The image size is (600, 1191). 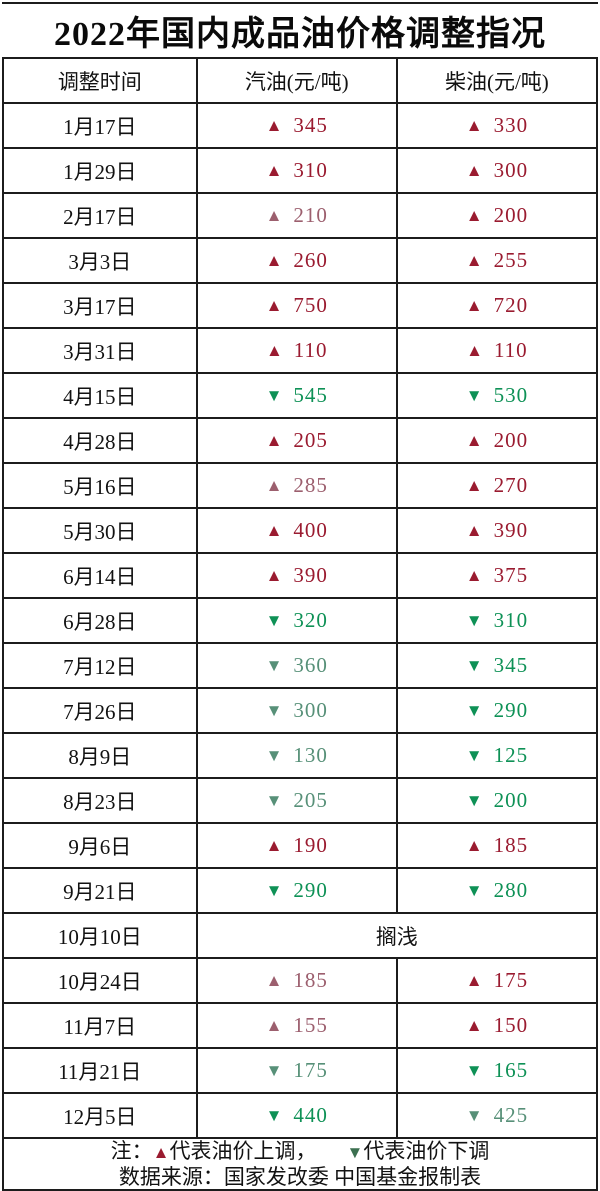 I want to click on table-row: 9月6日 ▲ 190 ▲ 185, so click(x=300, y=845).